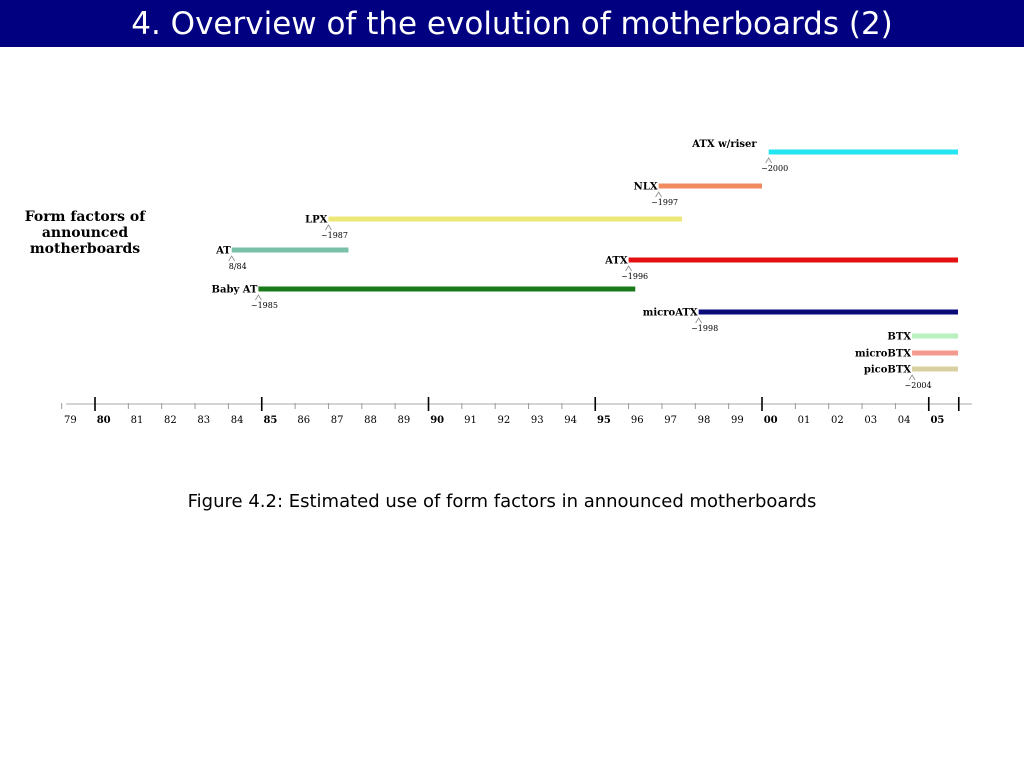  I want to click on tick-label-82: 82, so click(170, 420).